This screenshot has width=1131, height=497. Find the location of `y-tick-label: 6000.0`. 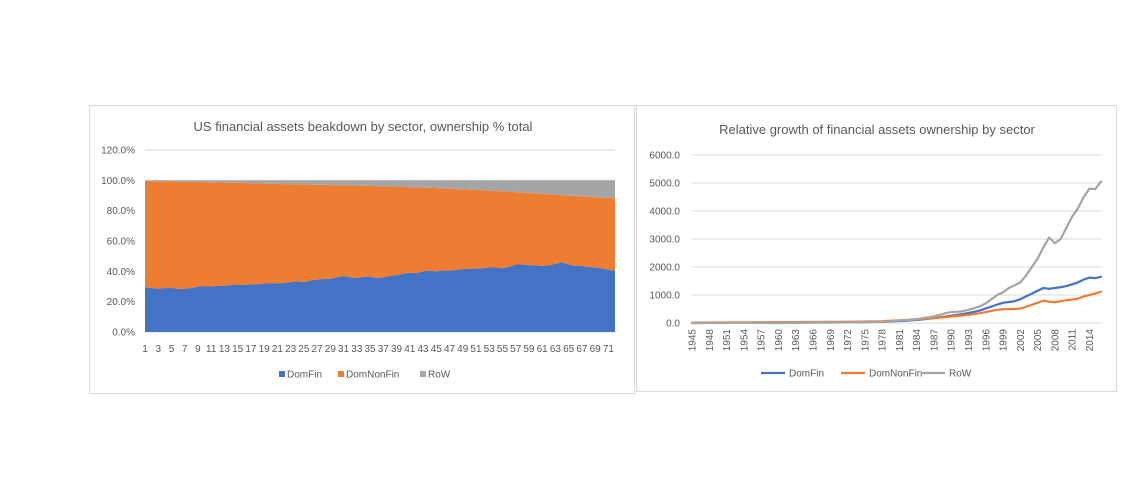

y-tick-label: 6000.0 is located at coordinates (664, 156).